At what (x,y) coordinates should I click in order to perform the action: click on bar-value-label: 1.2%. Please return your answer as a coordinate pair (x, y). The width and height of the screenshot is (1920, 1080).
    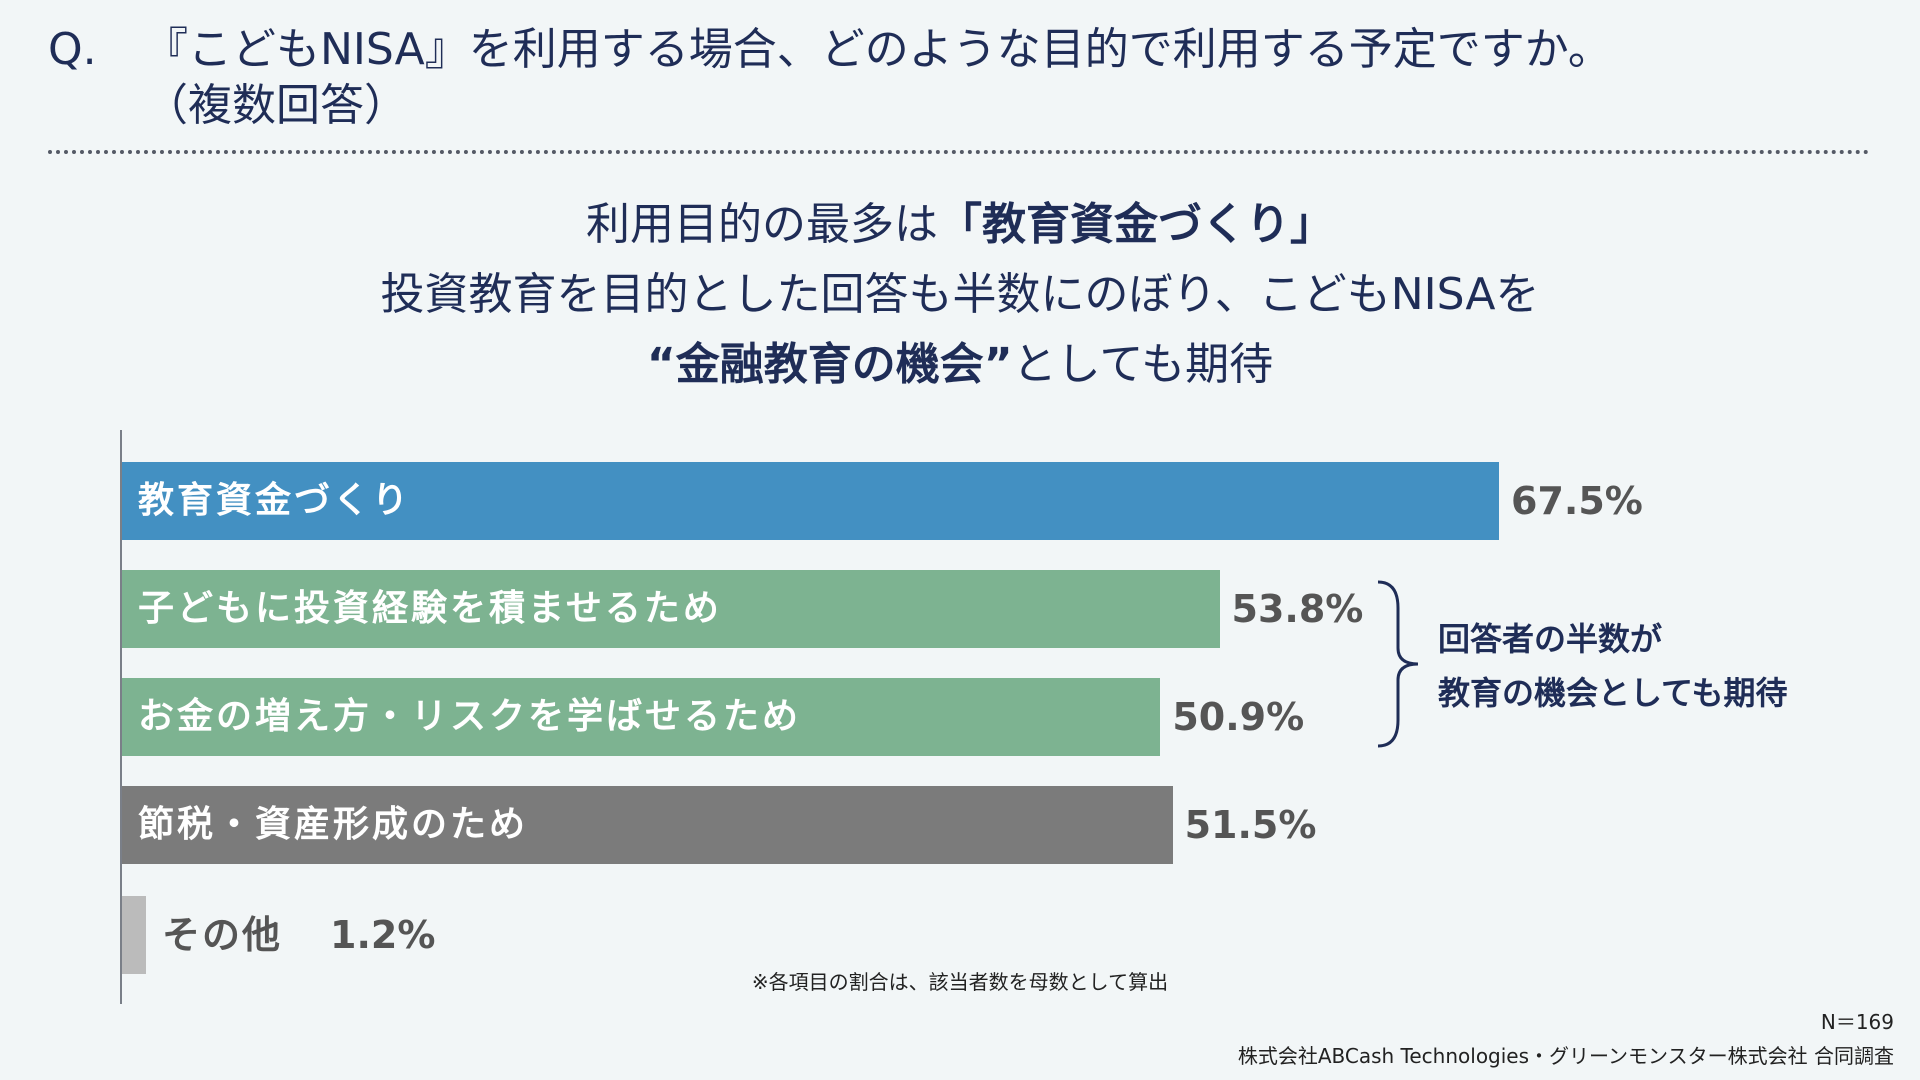
    Looking at the image, I should click on (383, 935).